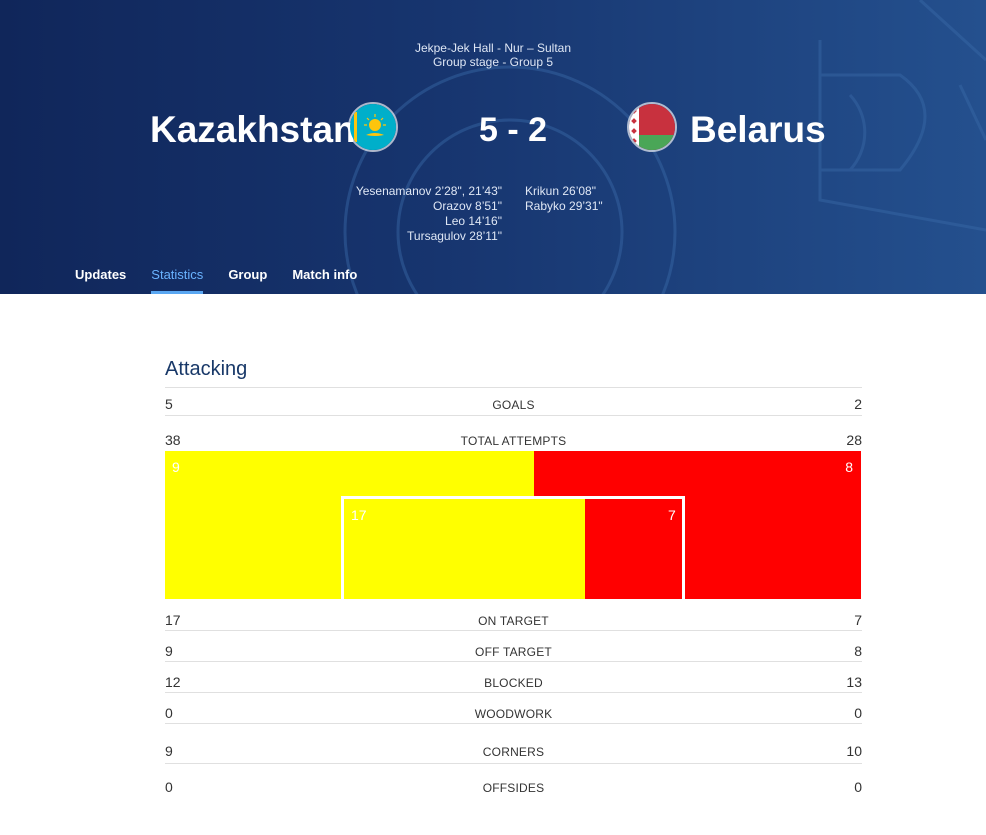  Describe the element at coordinates (177, 280) in the screenshot. I see `tab-statistics: Statistics` at that location.